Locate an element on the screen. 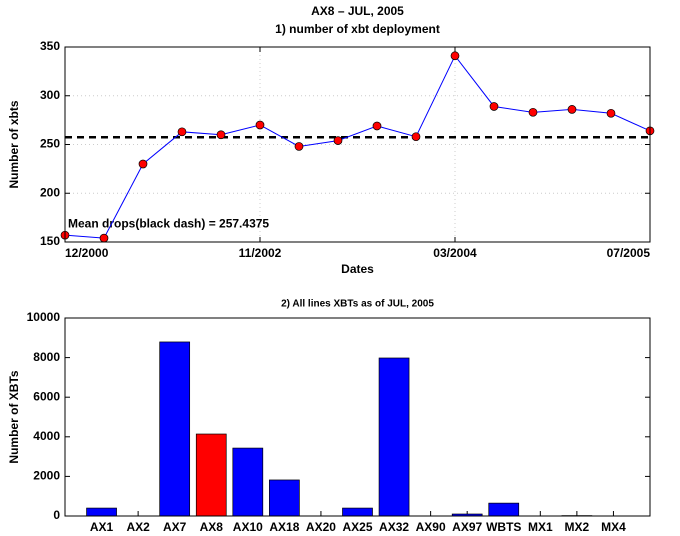 The width and height of the screenshot is (680, 536). y-tick-label: 8000 is located at coordinates (46, 357).